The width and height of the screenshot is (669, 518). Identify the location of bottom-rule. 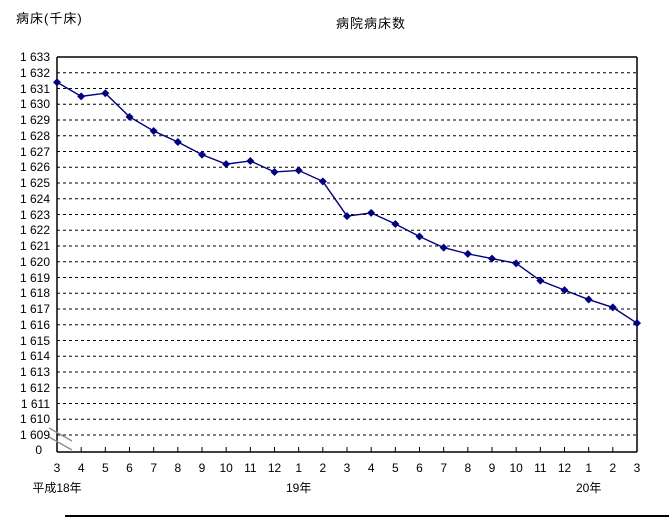
(367, 516).